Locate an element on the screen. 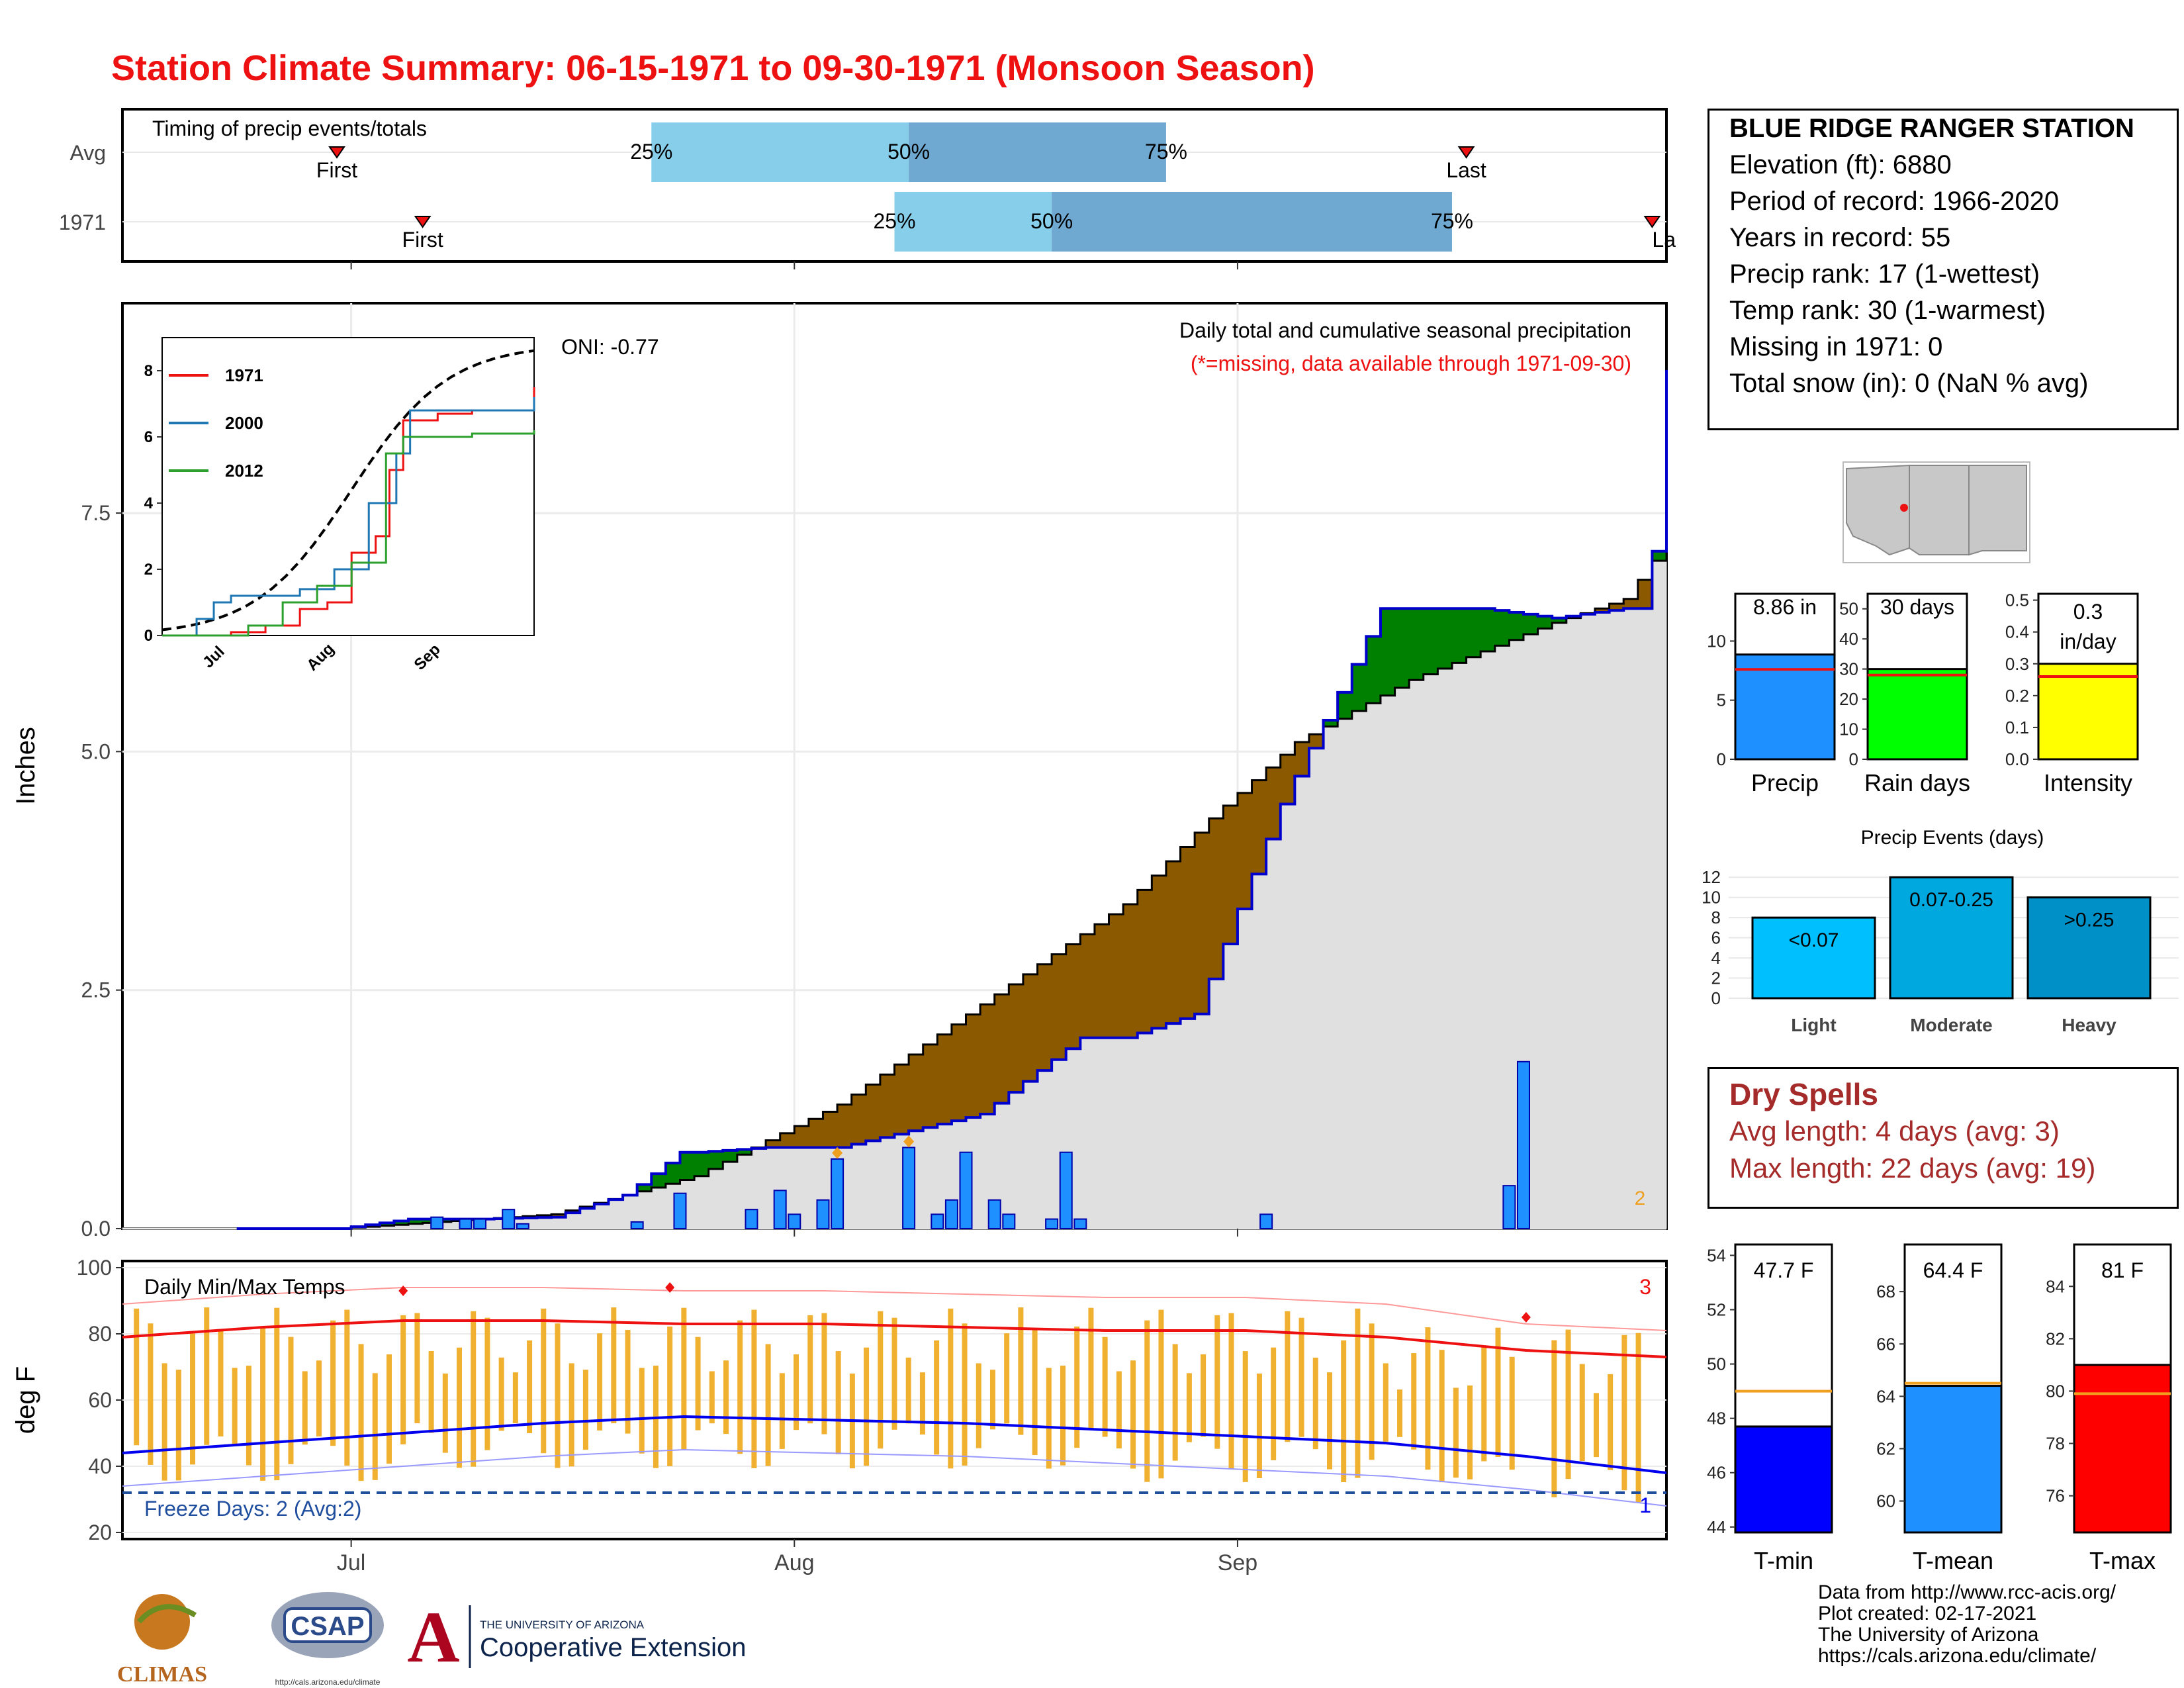 The width and height of the screenshot is (2184, 1688). timing-label: Timing of precip events/totals is located at coordinates (289, 128).